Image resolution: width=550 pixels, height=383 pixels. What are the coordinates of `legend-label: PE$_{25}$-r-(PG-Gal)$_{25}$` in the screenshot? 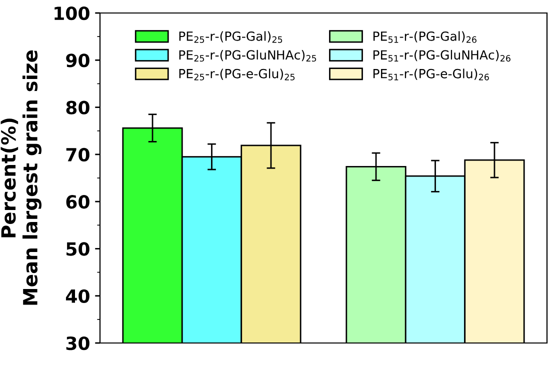 It's located at (230, 37).